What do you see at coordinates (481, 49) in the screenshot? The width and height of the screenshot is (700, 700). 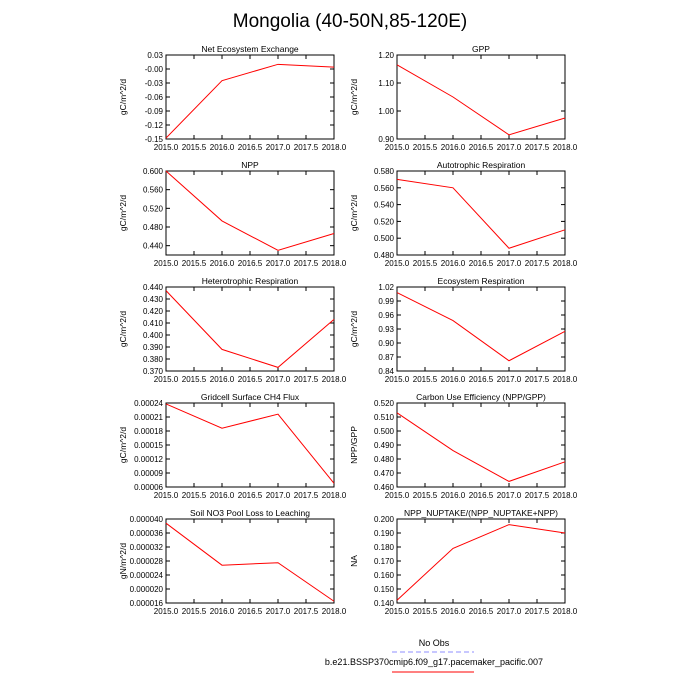 I see `panel-title: GPP` at bounding box center [481, 49].